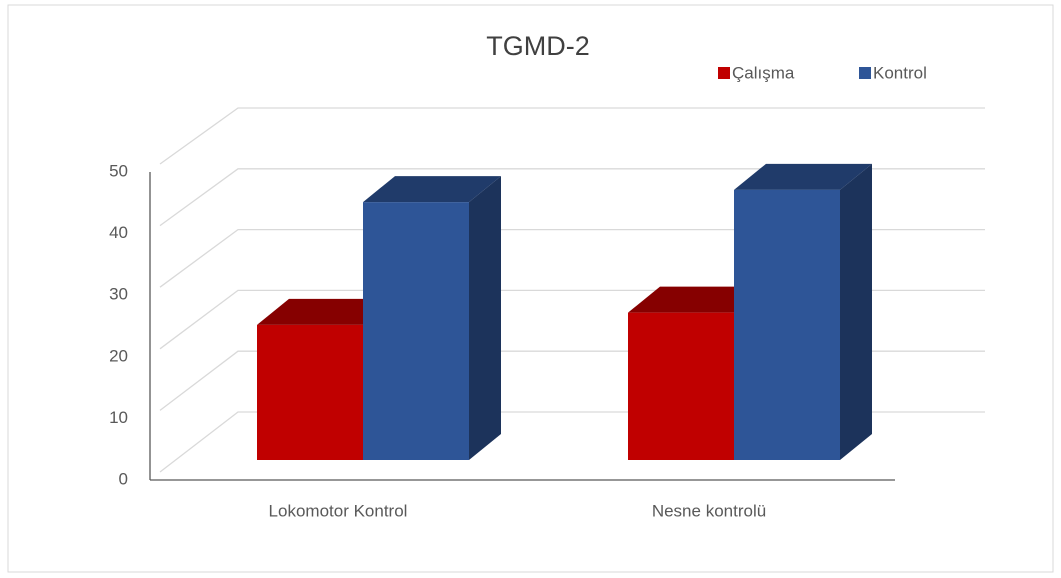 This screenshot has width=1061, height=578. What do you see at coordinates (118, 170) in the screenshot?
I see `y-tick-label: 50` at bounding box center [118, 170].